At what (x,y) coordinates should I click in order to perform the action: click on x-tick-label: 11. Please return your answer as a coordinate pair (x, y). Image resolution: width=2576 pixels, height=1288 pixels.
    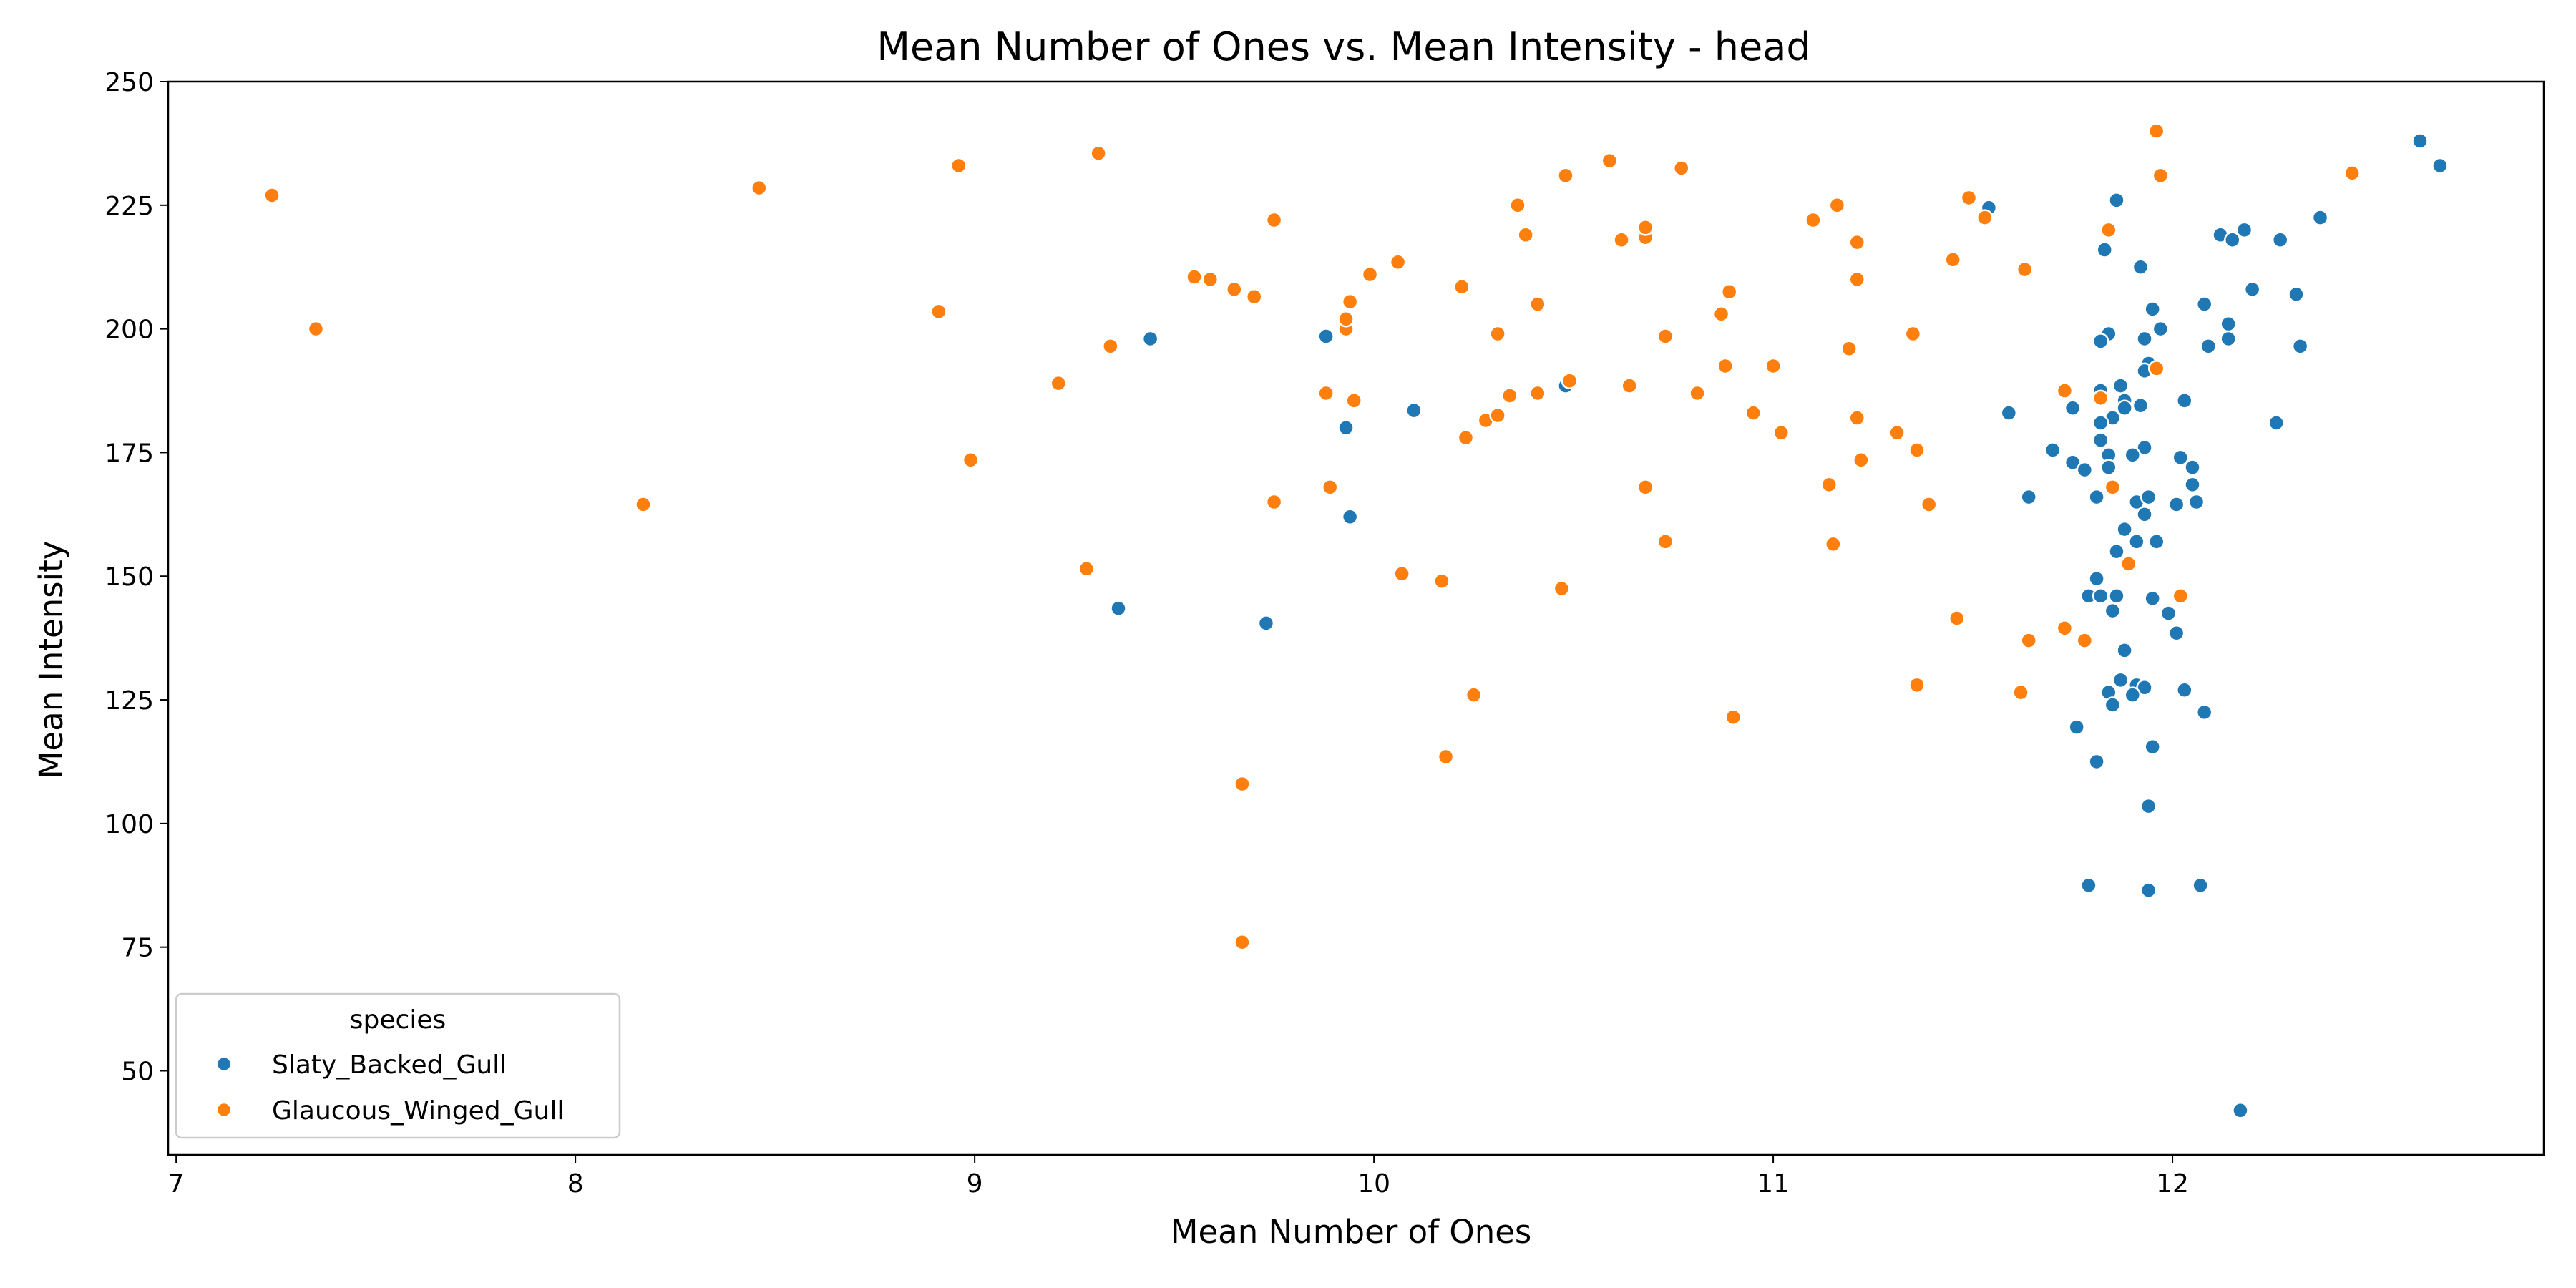
    Looking at the image, I should click on (1773, 1184).